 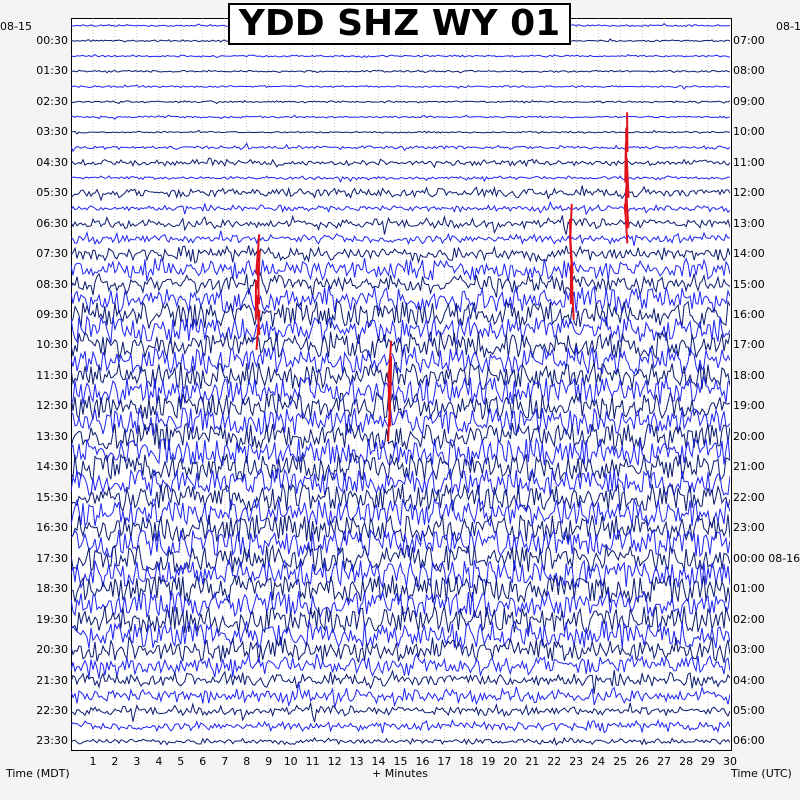 What do you see at coordinates (52, 741) in the screenshot?
I see `left-time-label: 23:30` at bounding box center [52, 741].